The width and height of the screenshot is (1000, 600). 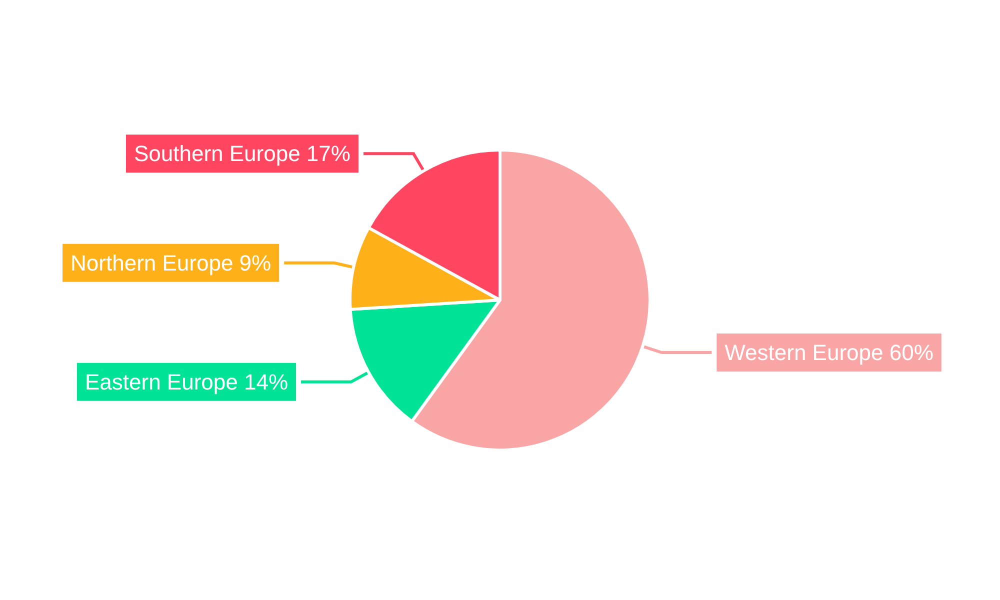 What do you see at coordinates (242, 153) in the screenshot?
I see `slice-label: Southern Europe 17%` at bounding box center [242, 153].